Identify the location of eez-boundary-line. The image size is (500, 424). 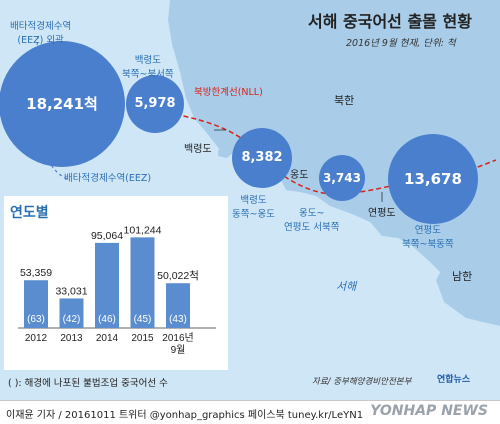
(52, 108).